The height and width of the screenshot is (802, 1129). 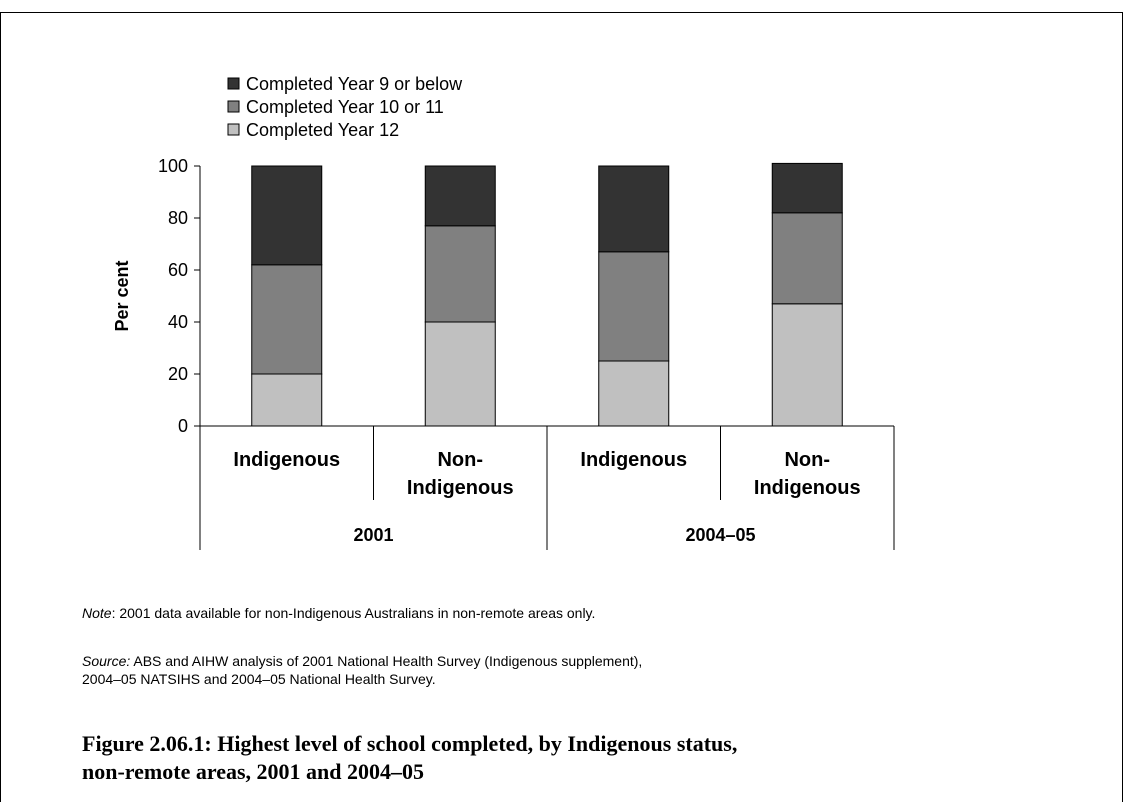 What do you see at coordinates (178, 270) in the screenshot?
I see `y-tick-label: 60` at bounding box center [178, 270].